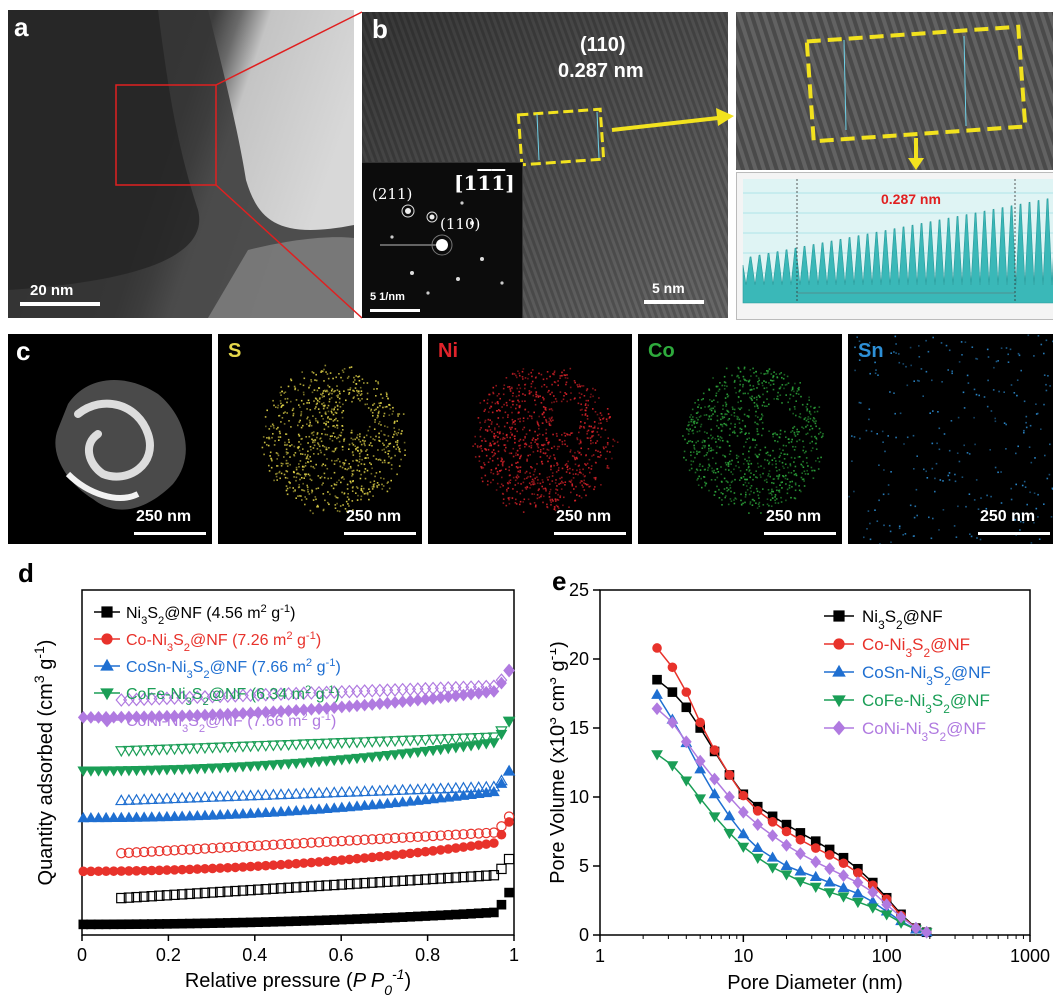 The width and height of the screenshot is (1053, 1008). What do you see at coordinates (484, 183) in the screenshot?
I see `saed-zone-axis: [111]` at bounding box center [484, 183].